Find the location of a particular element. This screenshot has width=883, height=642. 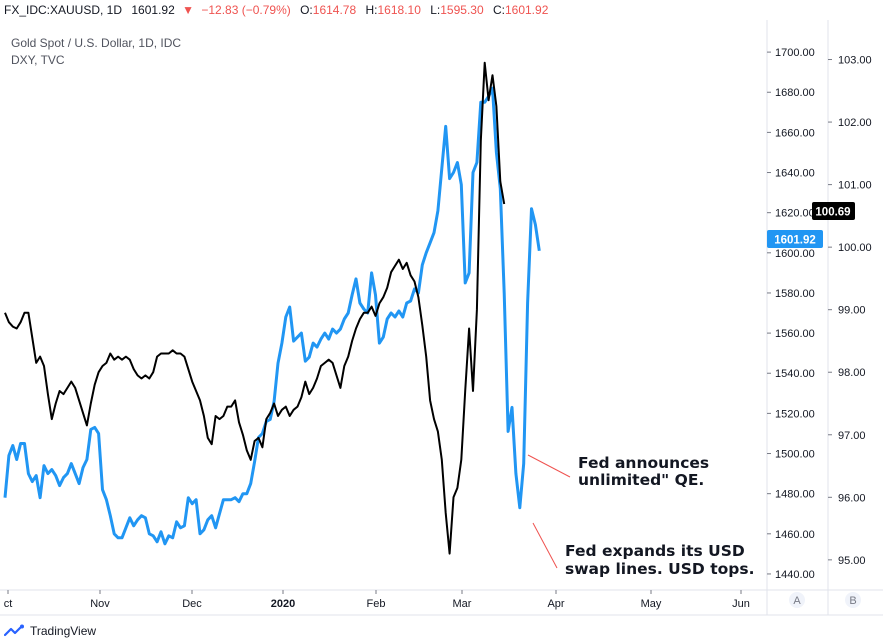

y-right-tick-label: 101.00 is located at coordinates (855, 186).